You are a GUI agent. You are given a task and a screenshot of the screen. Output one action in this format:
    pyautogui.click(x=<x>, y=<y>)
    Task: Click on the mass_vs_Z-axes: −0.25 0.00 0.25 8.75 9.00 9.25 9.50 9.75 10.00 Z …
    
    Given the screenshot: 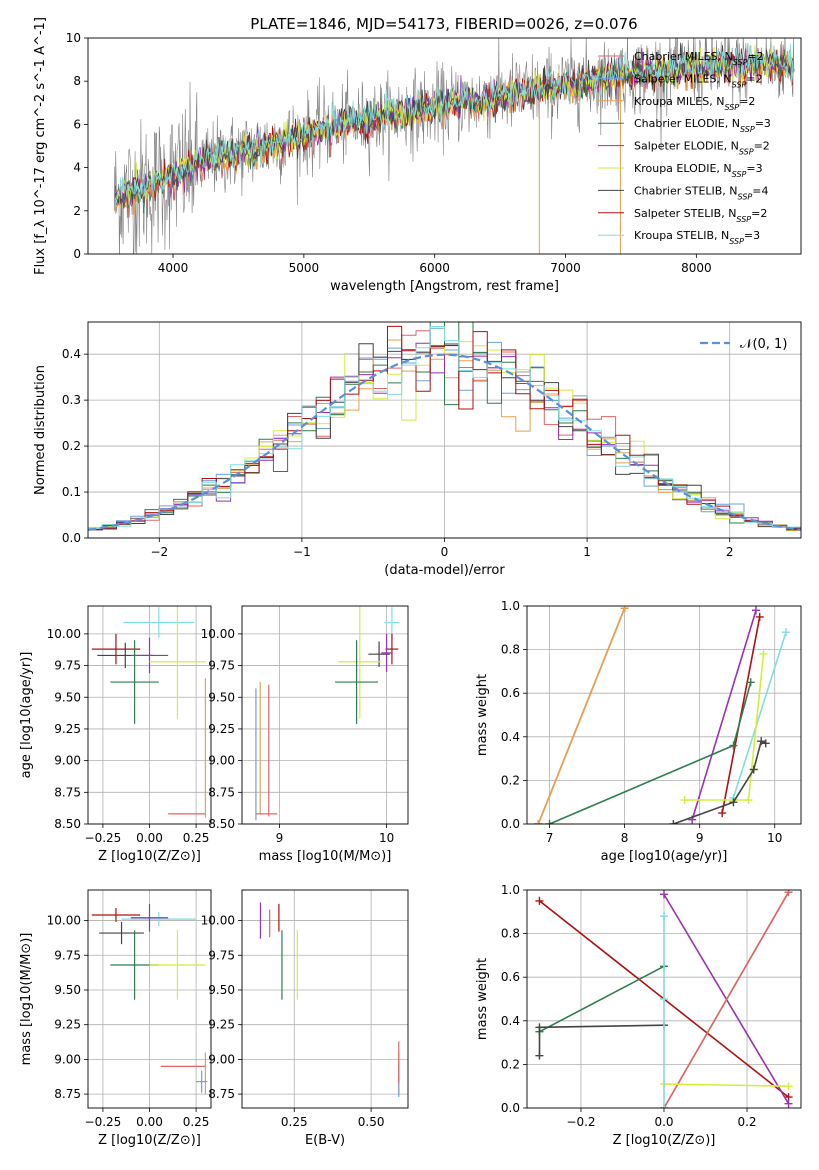 What is the action you would take?
    pyautogui.click(x=115, y=1019)
    